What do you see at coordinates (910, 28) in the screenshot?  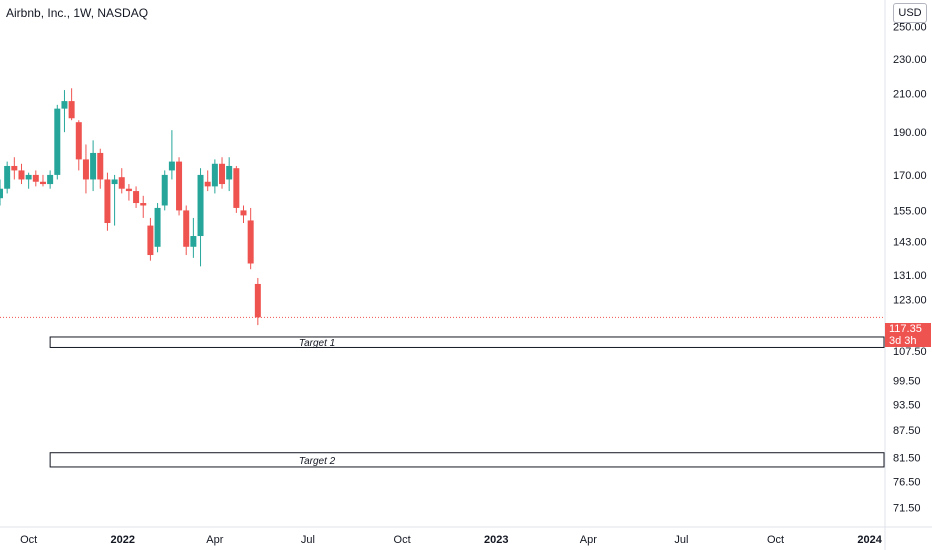 I see `y-tick-label-0: 250.00` at bounding box center [910, 28].